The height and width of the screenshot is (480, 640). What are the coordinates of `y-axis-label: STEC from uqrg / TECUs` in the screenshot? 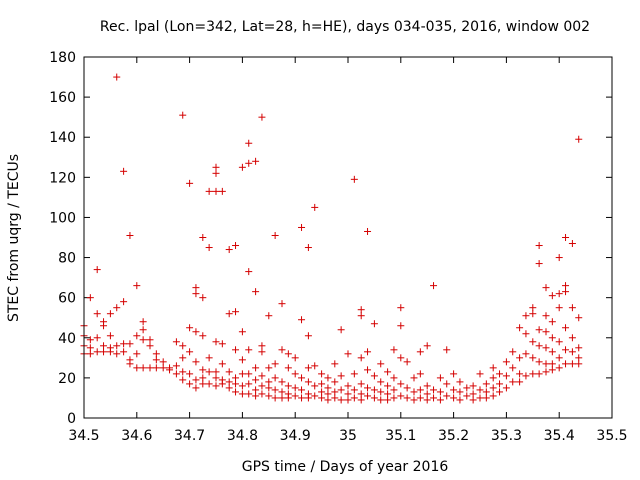 It's located at (14, 238).